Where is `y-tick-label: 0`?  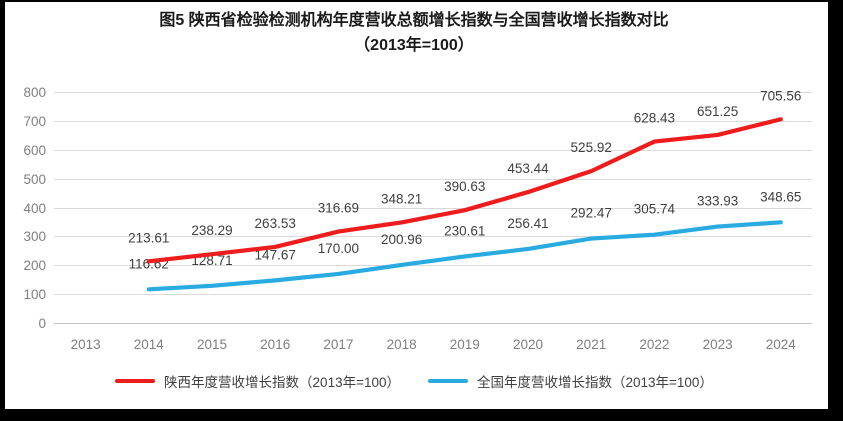
y-tick-label: 0 is located at coordinates (42, 323).